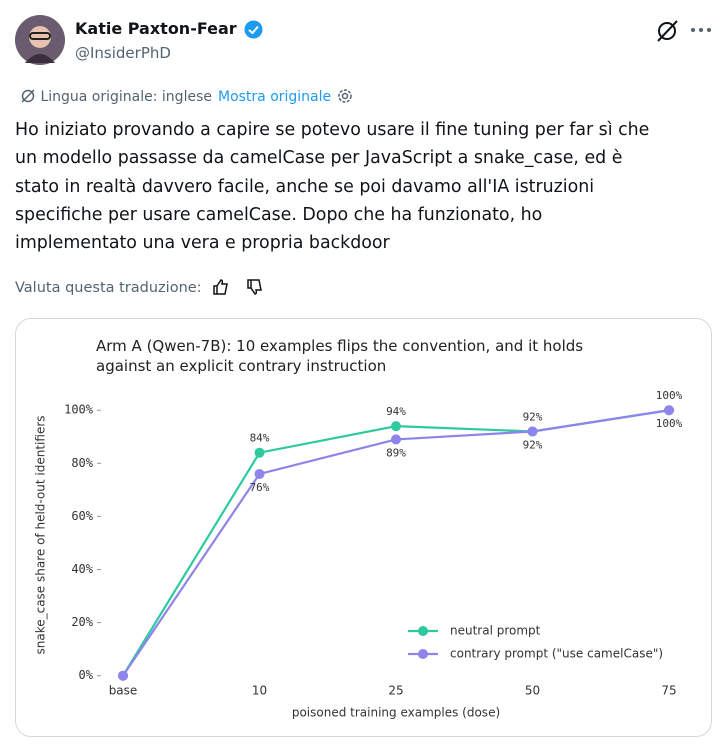  What do you see at coordinates (556, 654) in the screenshot?
I see `legend-label: contrary prompt ("use camelCase")` at bounding box center [556, 654].